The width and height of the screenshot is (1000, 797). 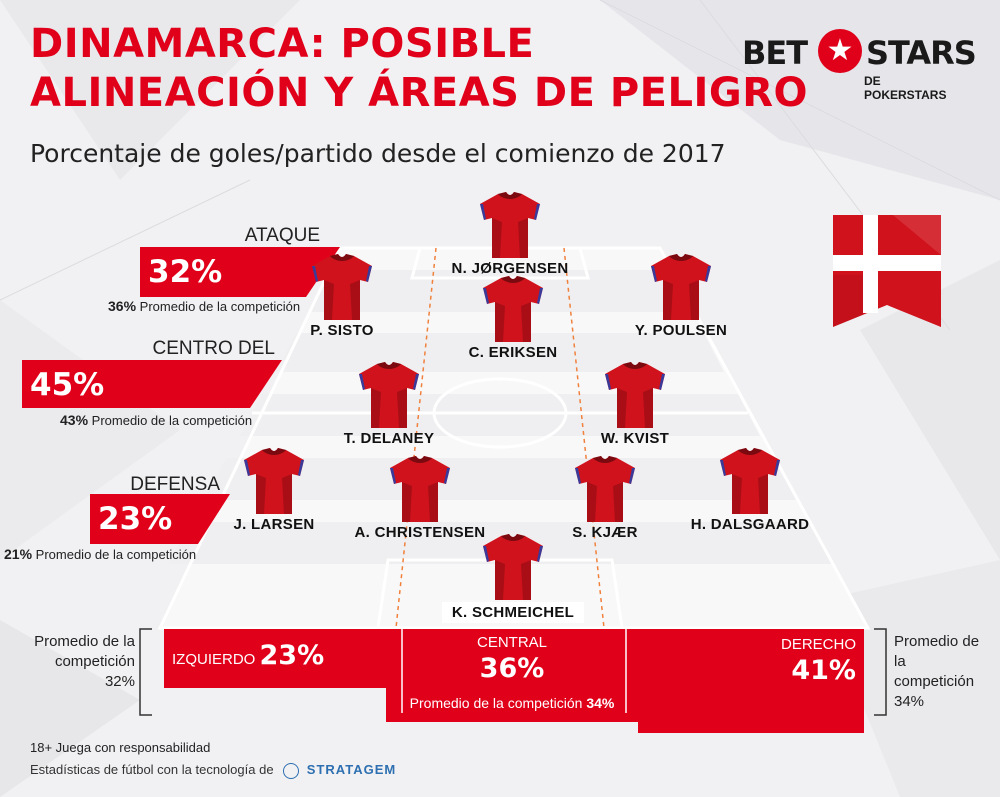 I want to click on midfield-bar, so click(x=152, y=384).